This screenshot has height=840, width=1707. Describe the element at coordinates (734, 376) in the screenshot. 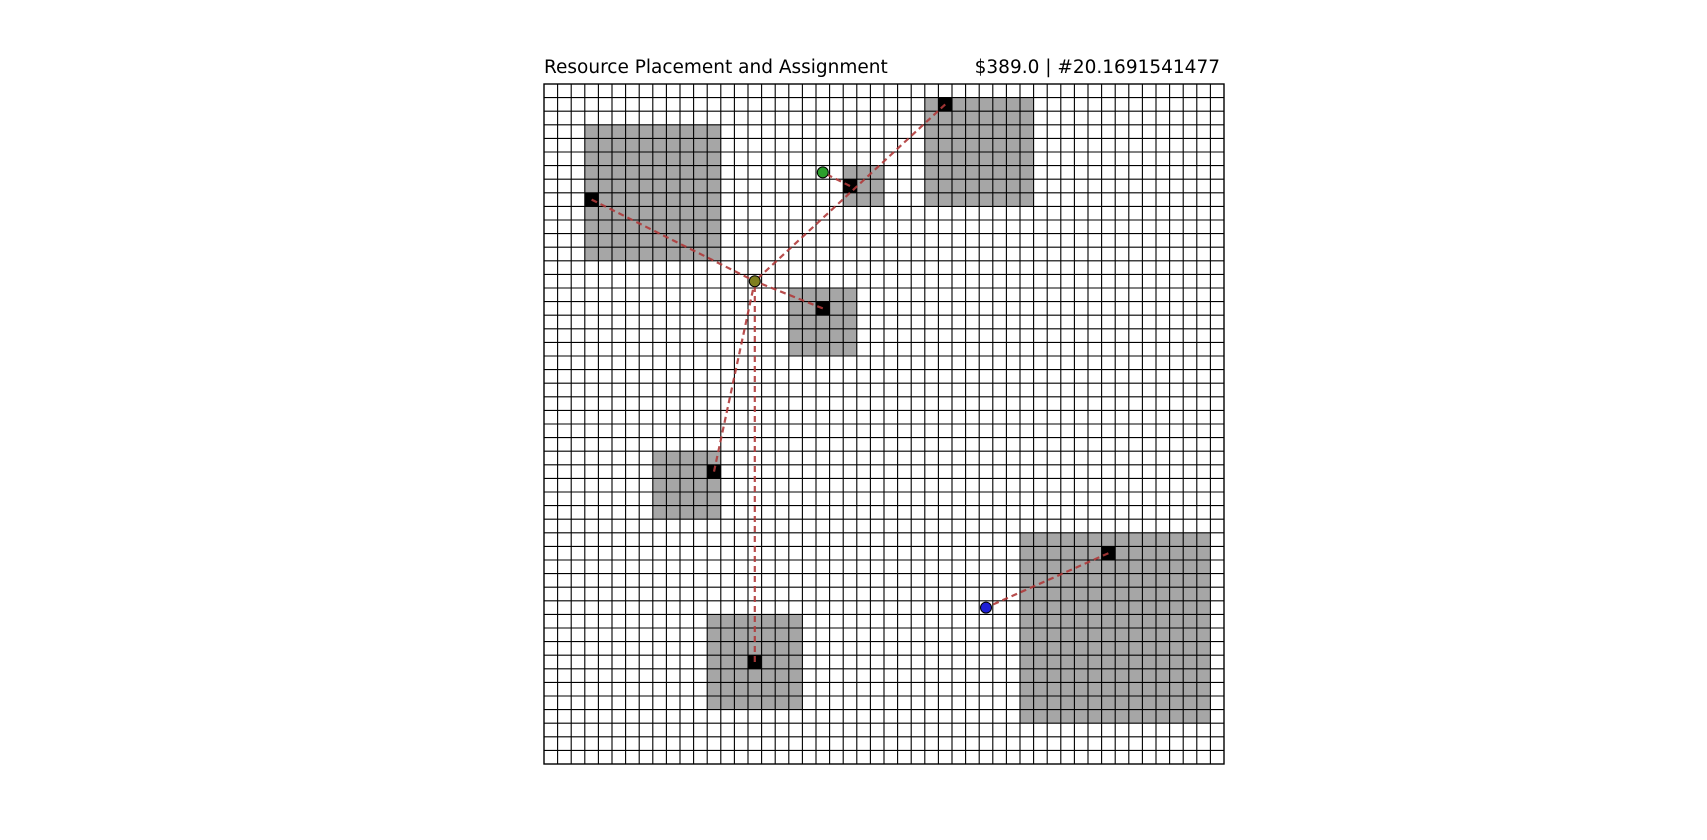

I see `assignment-link-r5-f2` at that location.